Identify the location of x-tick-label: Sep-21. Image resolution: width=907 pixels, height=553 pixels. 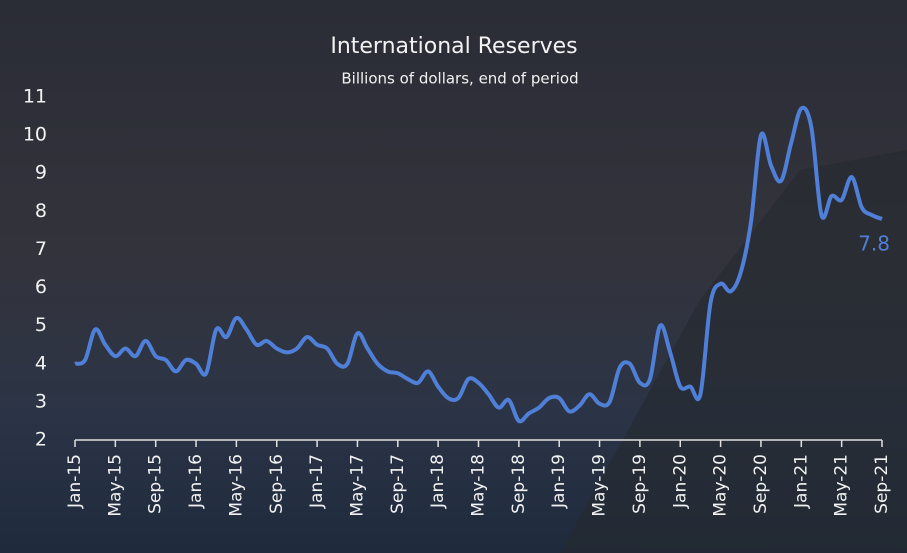
(882, 484).